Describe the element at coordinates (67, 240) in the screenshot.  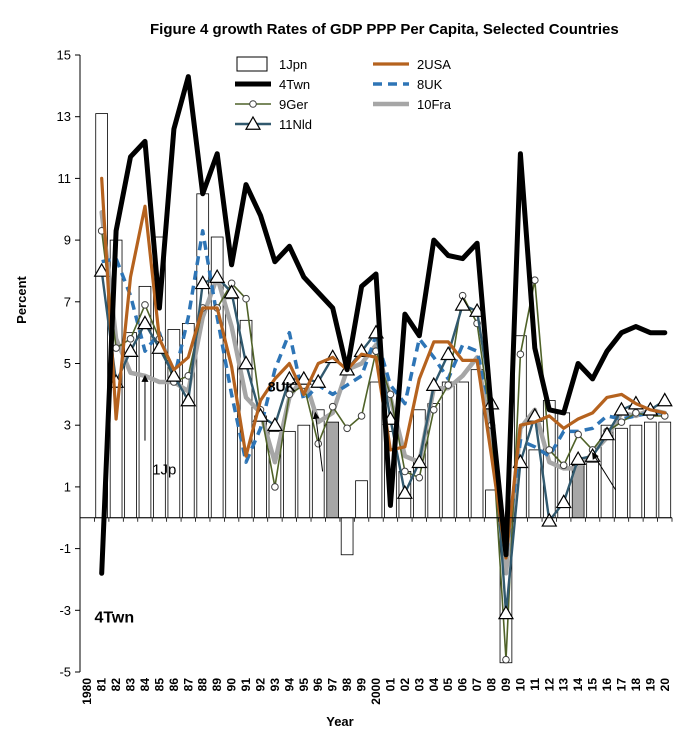
I see `y-tick-label: 9` at that location.